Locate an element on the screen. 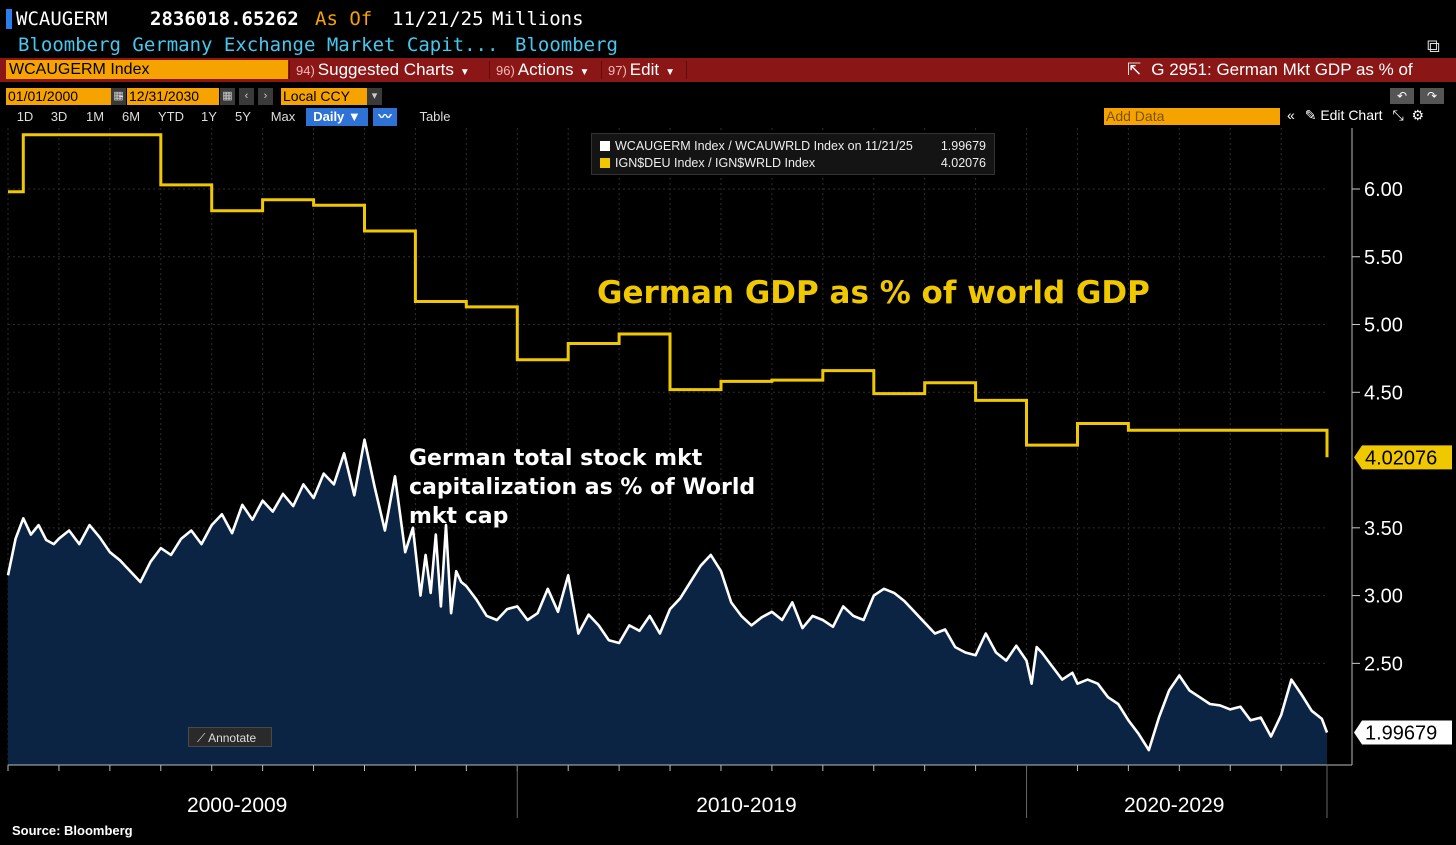  tab-6m: 6M is located at coordinates (131, 116).